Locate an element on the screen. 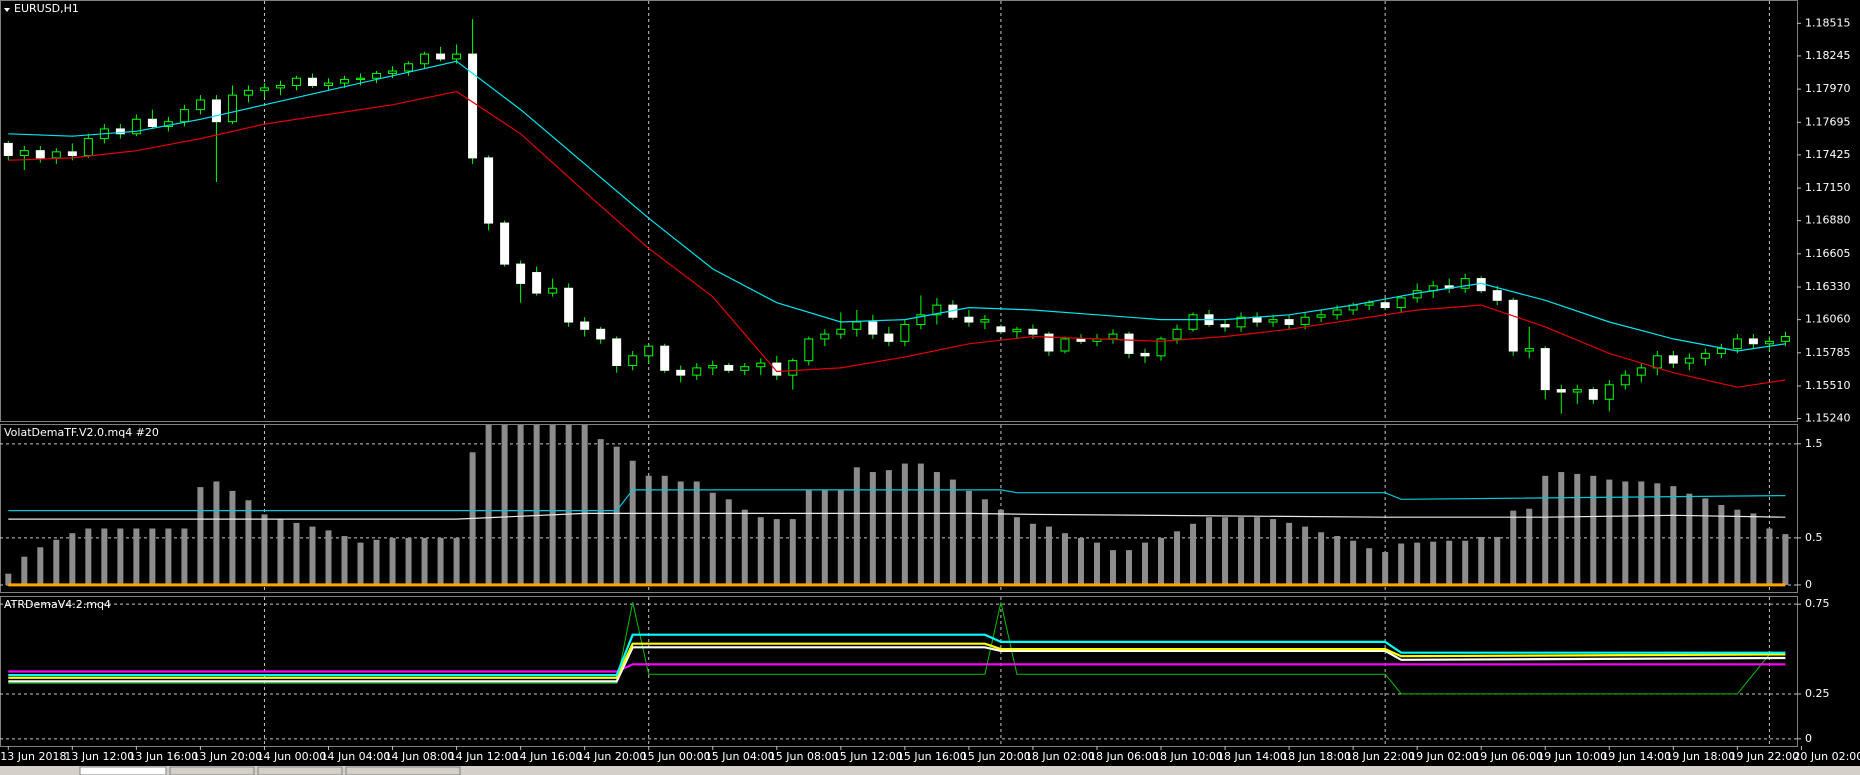  x-tick-label: 18 Jun 06:00 is located at coordinates (1124, 756).